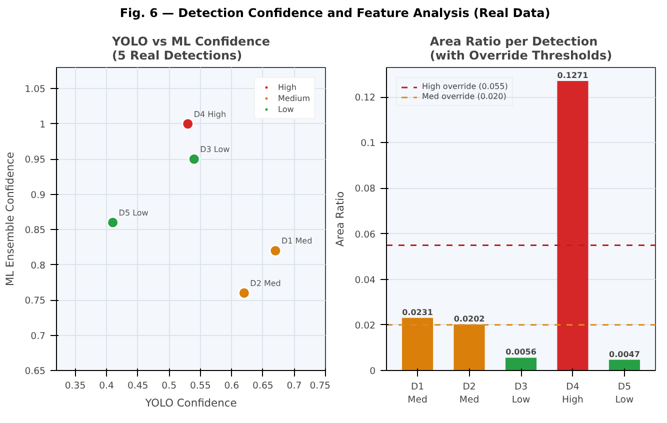 This screenshot has width=667, height=423. Describe the element at coordinates (215, 149) in the screenshot. I see `annotation: D3 Low` at that location.